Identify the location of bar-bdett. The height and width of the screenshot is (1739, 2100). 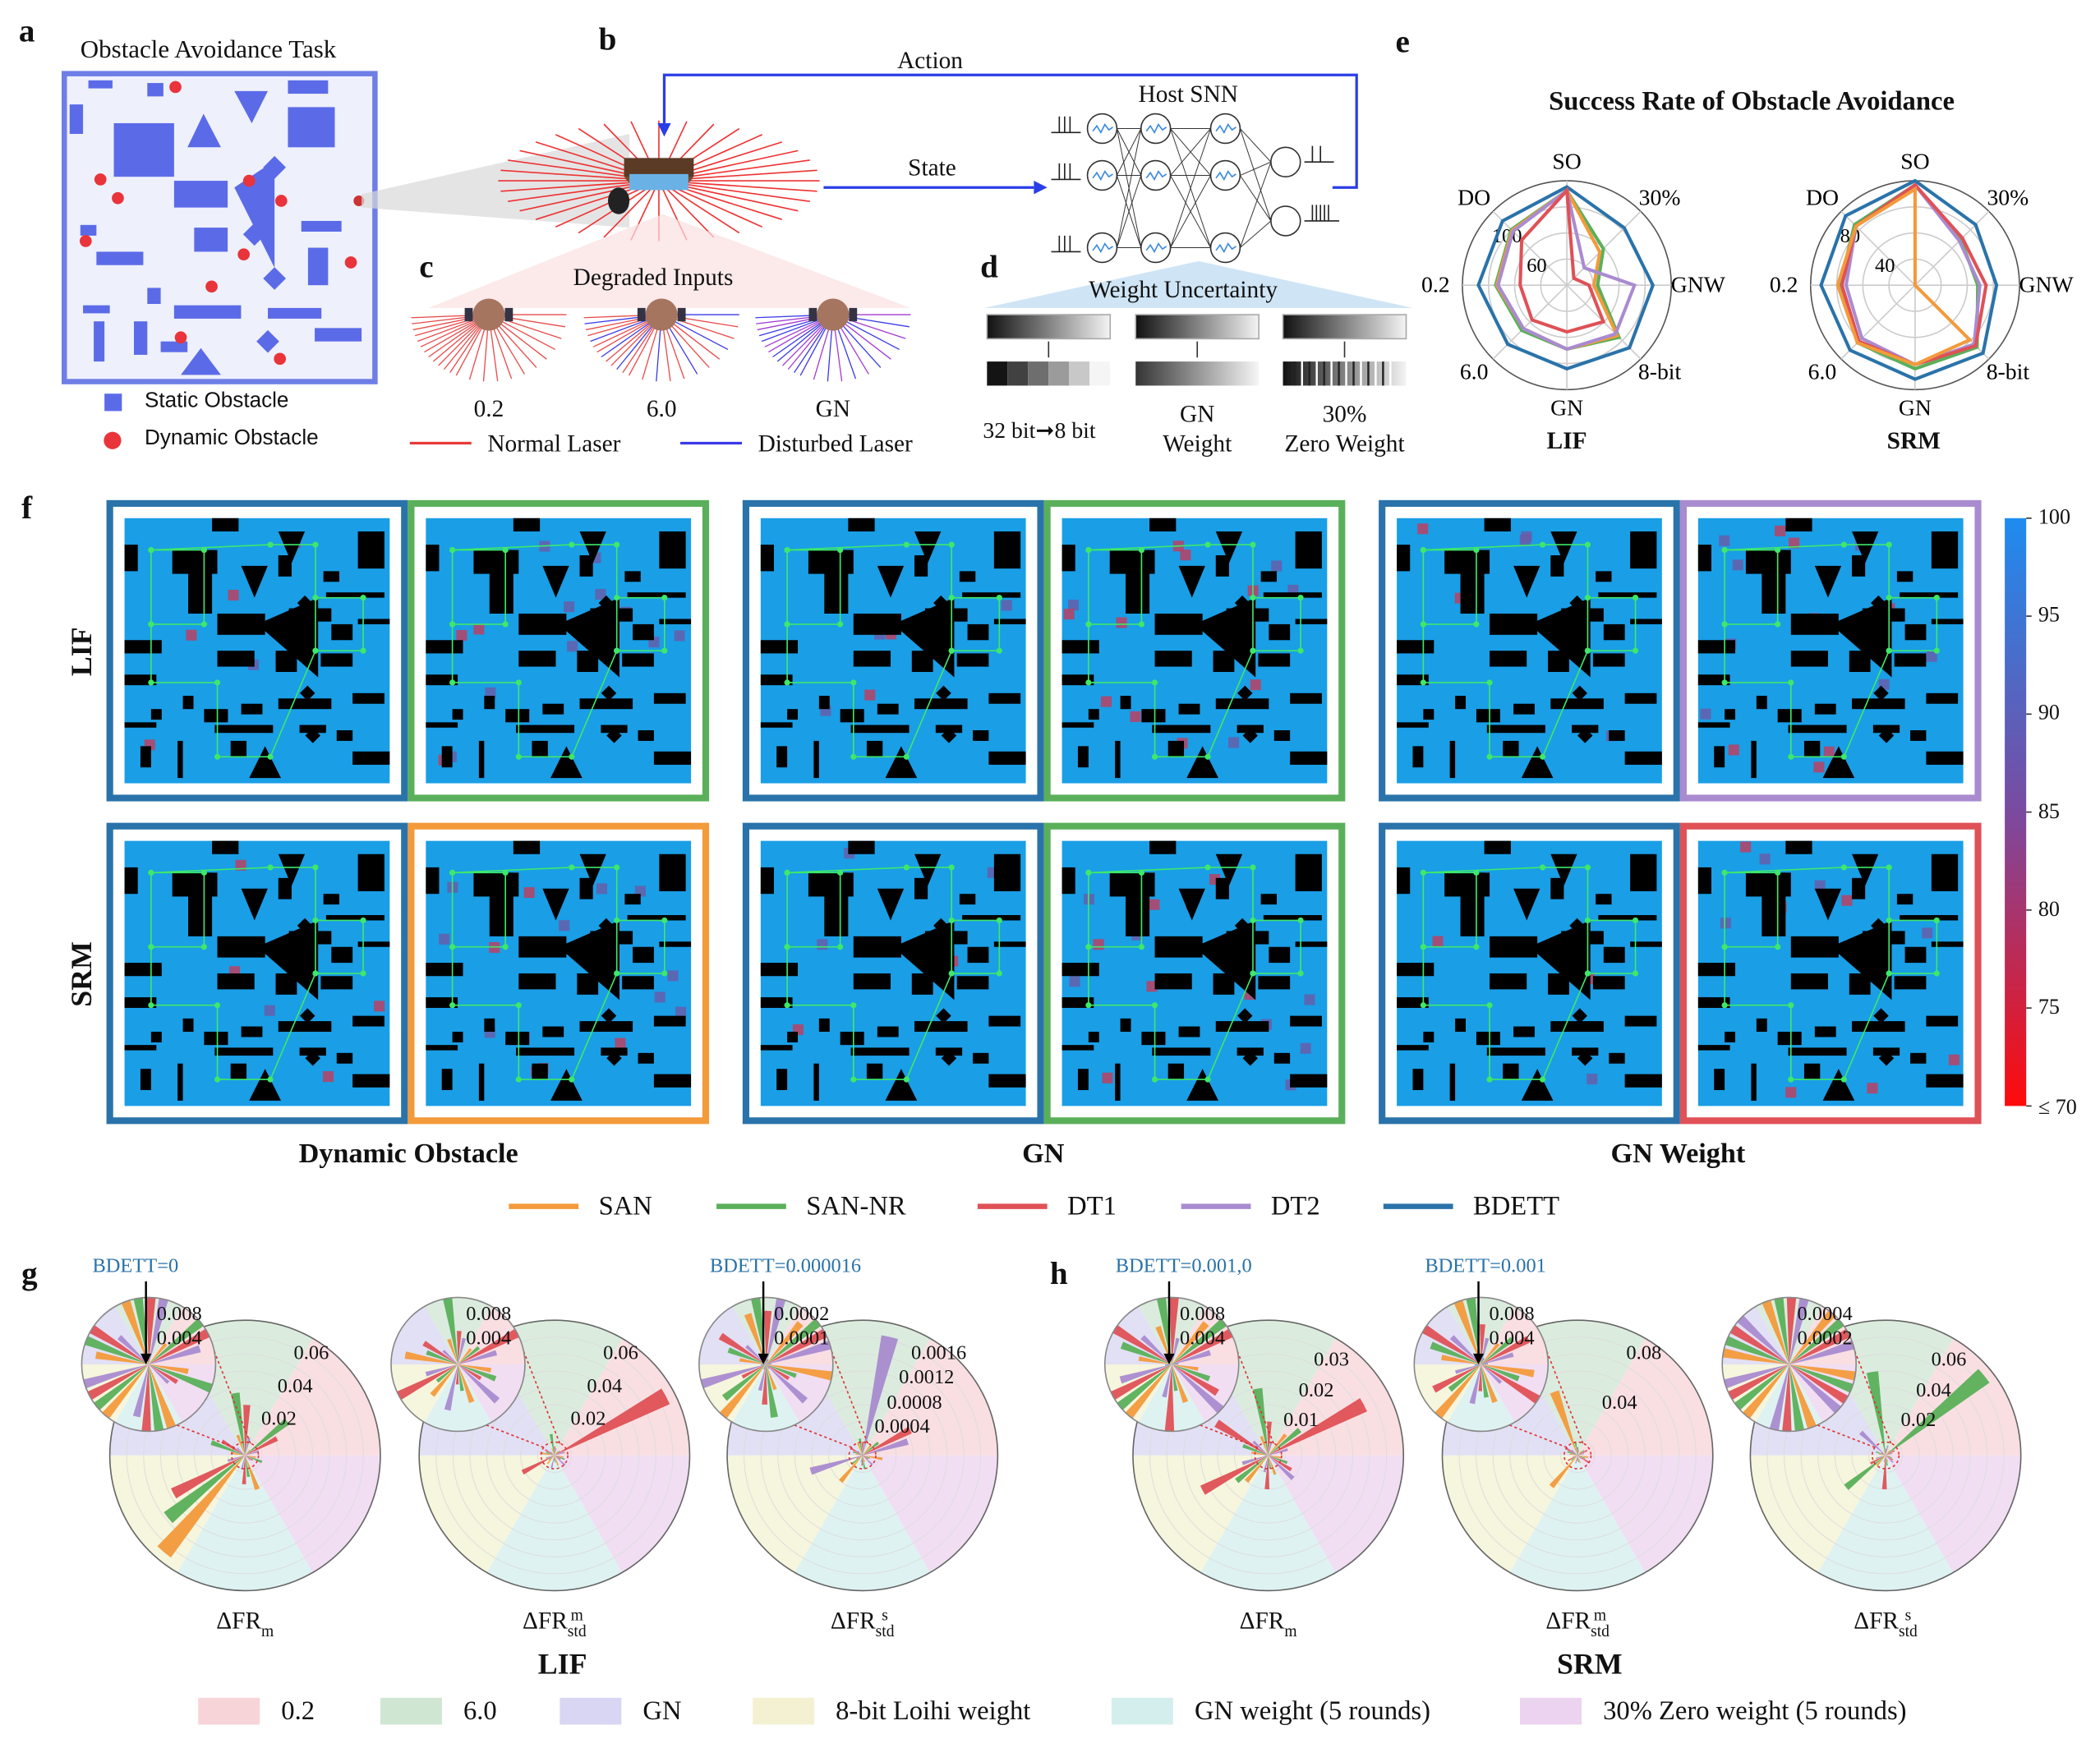
(767, 1361).